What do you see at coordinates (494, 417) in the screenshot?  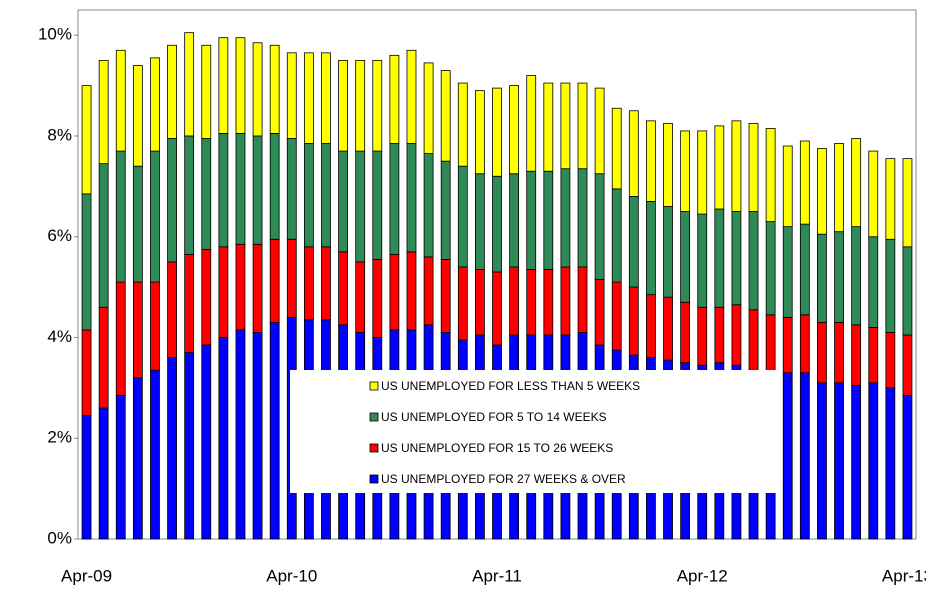 I see `legend-label: US UNEMPLOYED FOR 5 TO 14 WEEKS` at bounding box center [494, 417].